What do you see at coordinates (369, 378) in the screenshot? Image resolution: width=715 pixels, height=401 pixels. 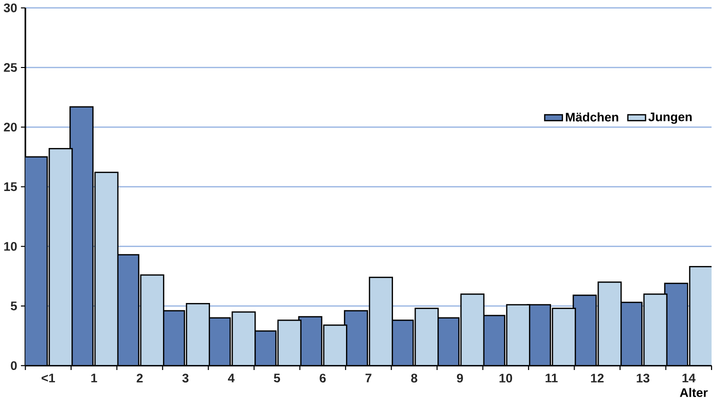 I see `x-tick-label: 7` at bounding box center [369, 378].